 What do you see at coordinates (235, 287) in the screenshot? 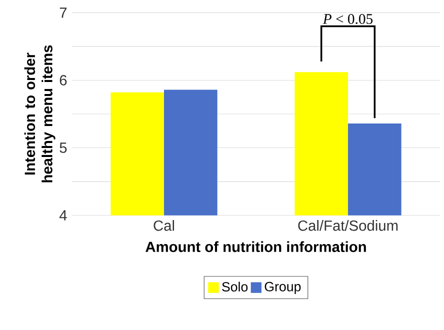
I see `legend-label: Solo` at bounding box center [235, 287].